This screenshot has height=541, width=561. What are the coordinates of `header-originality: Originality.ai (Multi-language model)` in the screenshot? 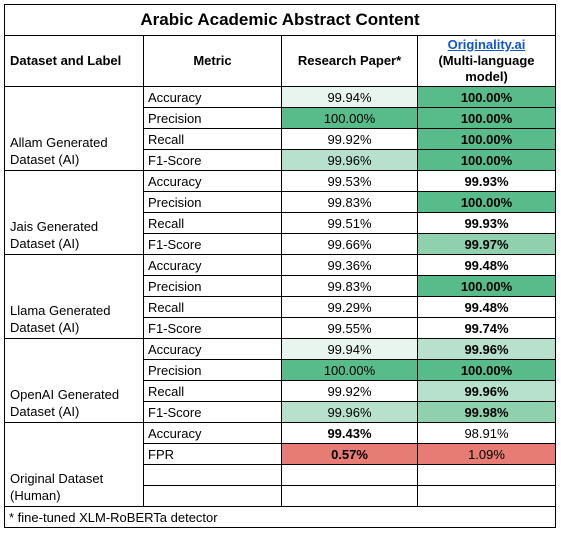 It's located at (486, 61).